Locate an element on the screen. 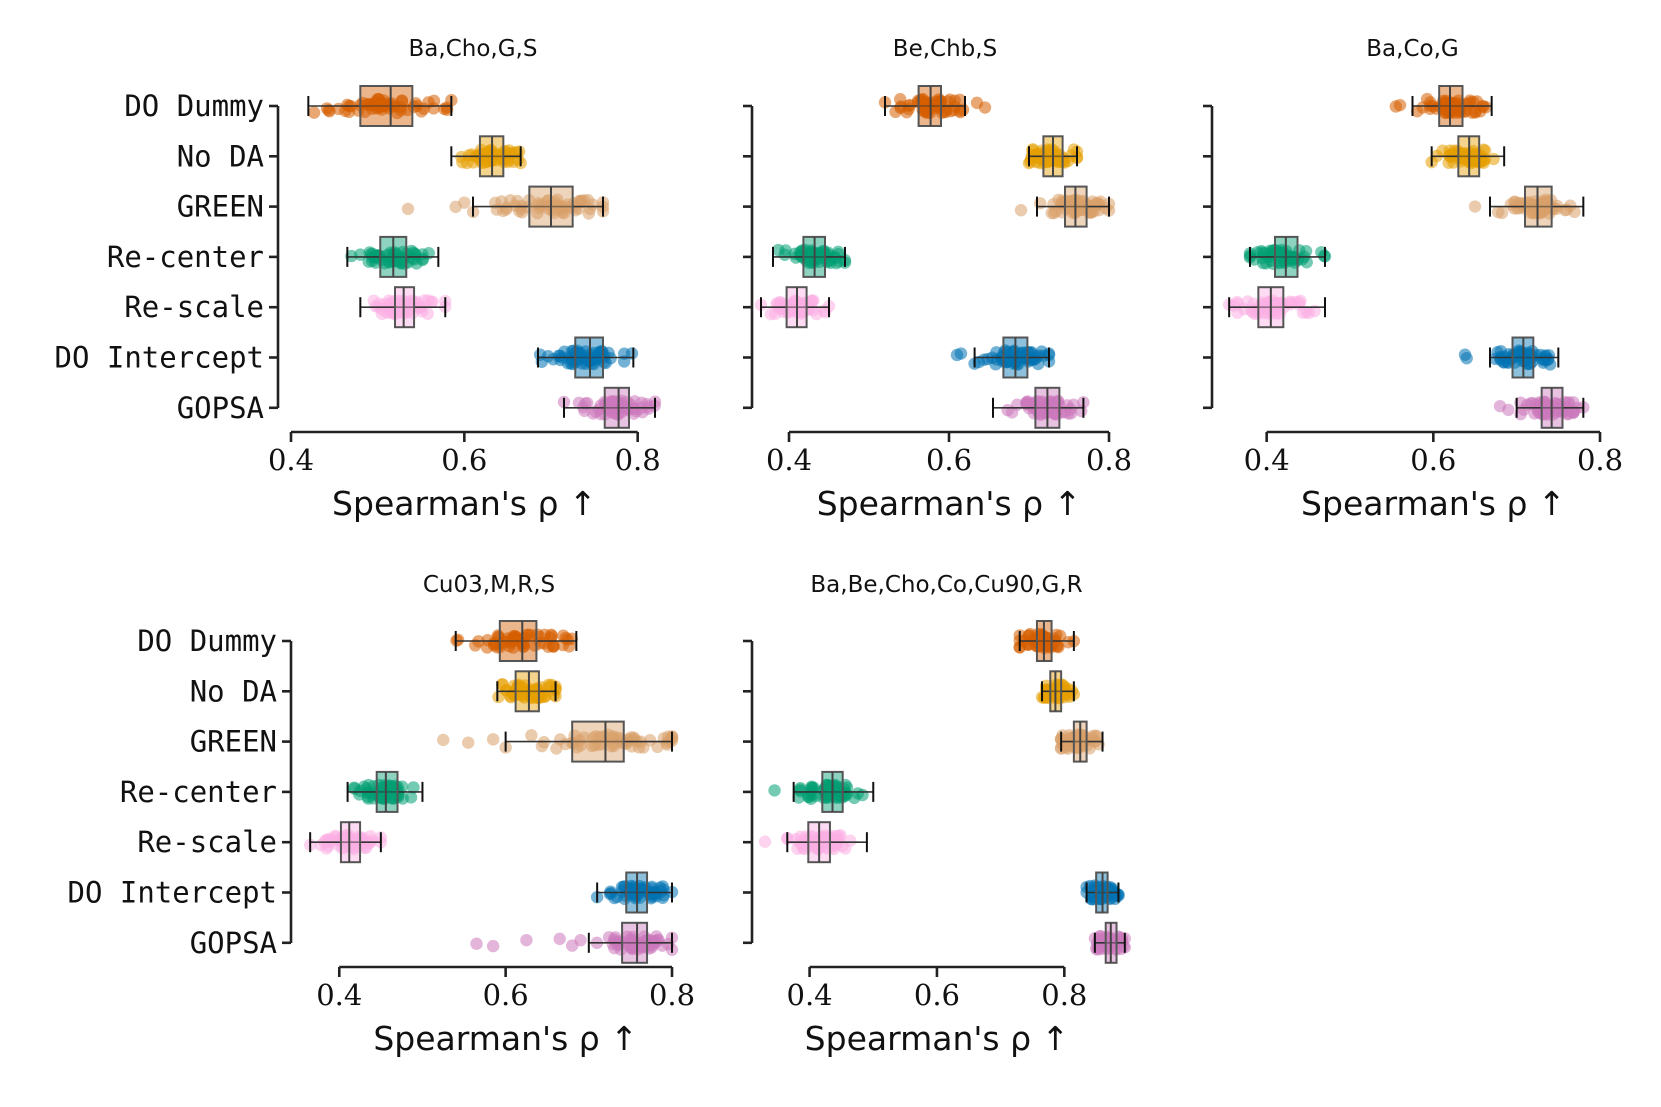 The width and height of the screenshot is (1661, 1107). panel-3: Ba,Co,G 0.4 0.6 0.8 Spearman's ρ ↑ is located at coordinates (1413, 279).